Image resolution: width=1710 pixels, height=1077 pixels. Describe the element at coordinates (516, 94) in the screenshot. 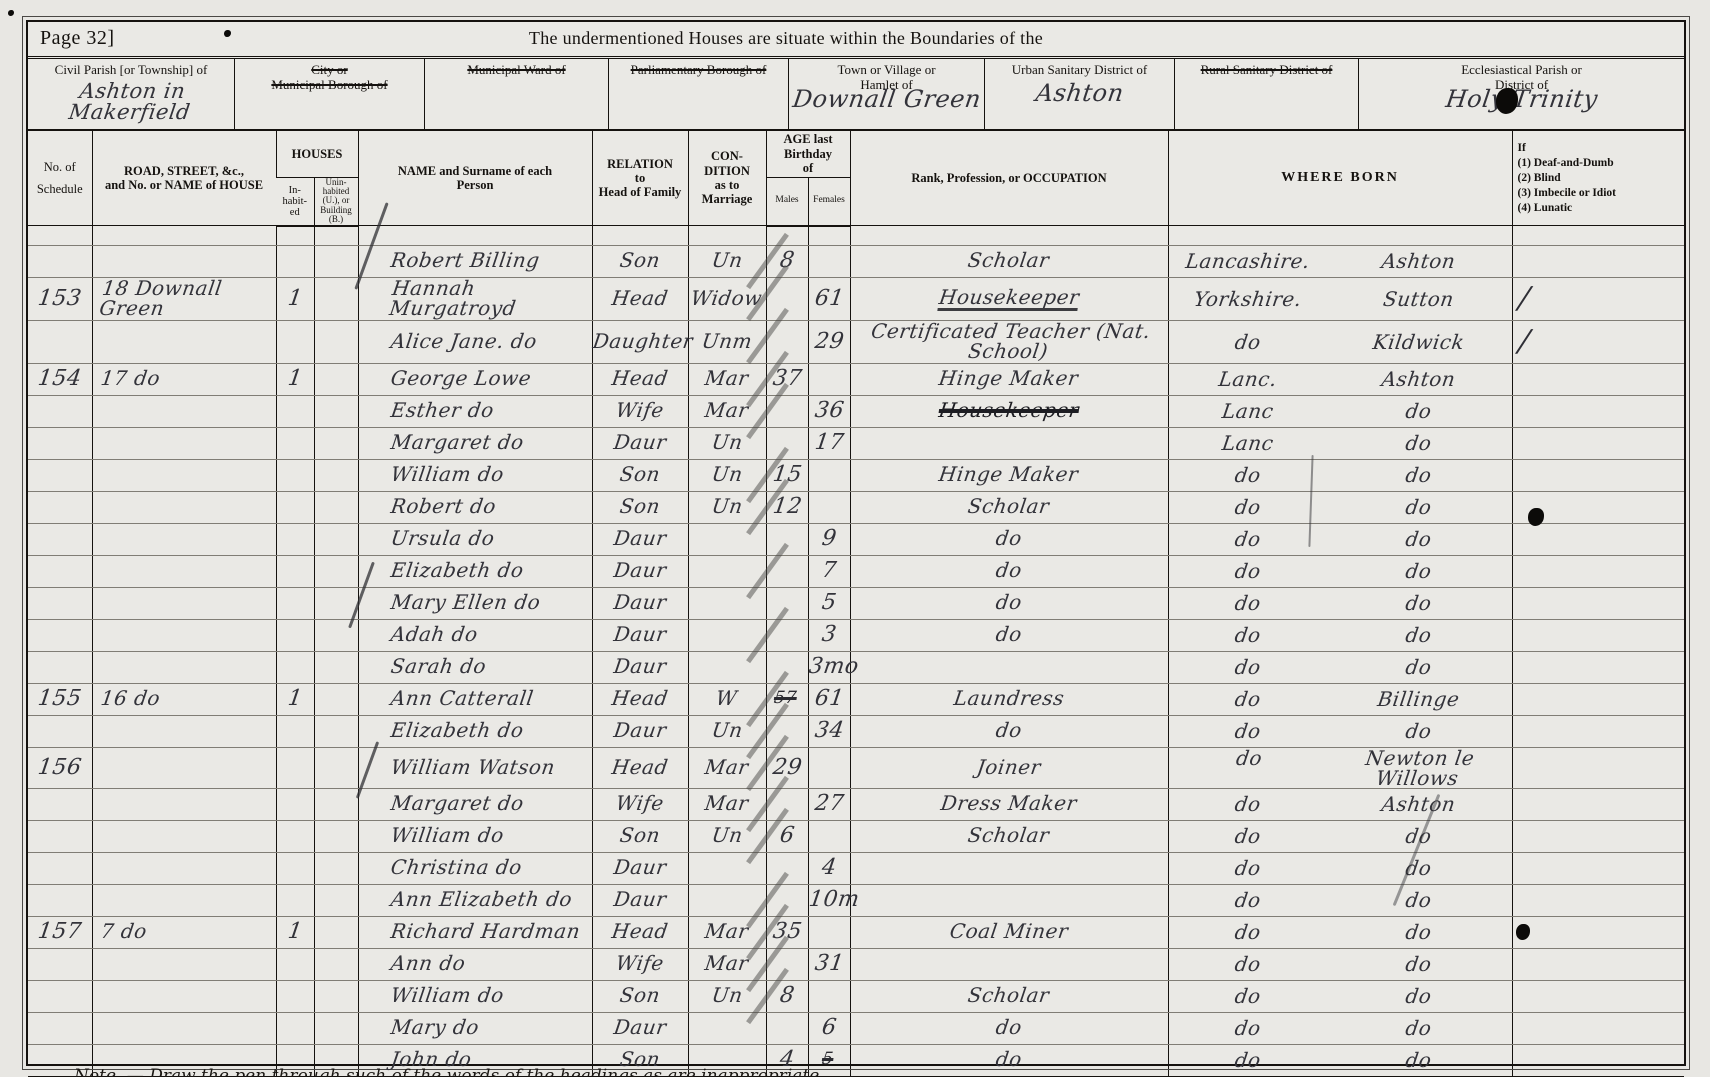

I see `geo-cell-municipal-ward: Municipal Ward of` at that location.